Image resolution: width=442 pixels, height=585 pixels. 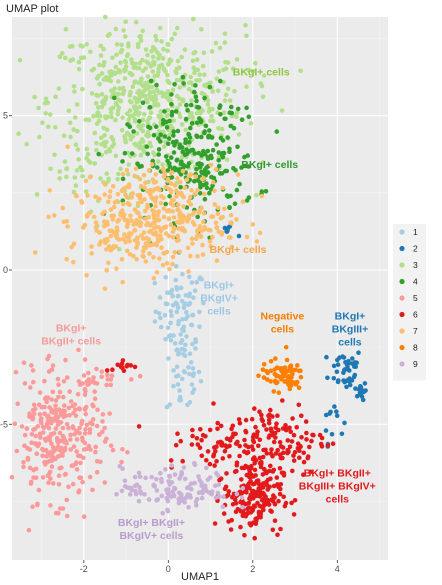 What do you see at coordinates (219, 299) in the screenshot?
I see `annotation-line: BKgIV+` at bounding box center [219, 299].